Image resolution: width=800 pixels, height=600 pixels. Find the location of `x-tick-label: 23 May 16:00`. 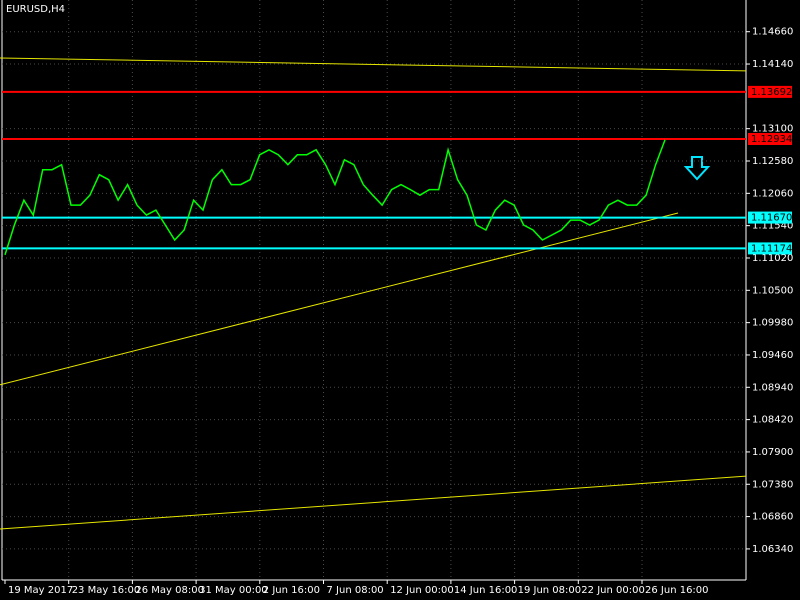

x-tick-label: 23 May 16:00 is located at coordinates (106, 590).